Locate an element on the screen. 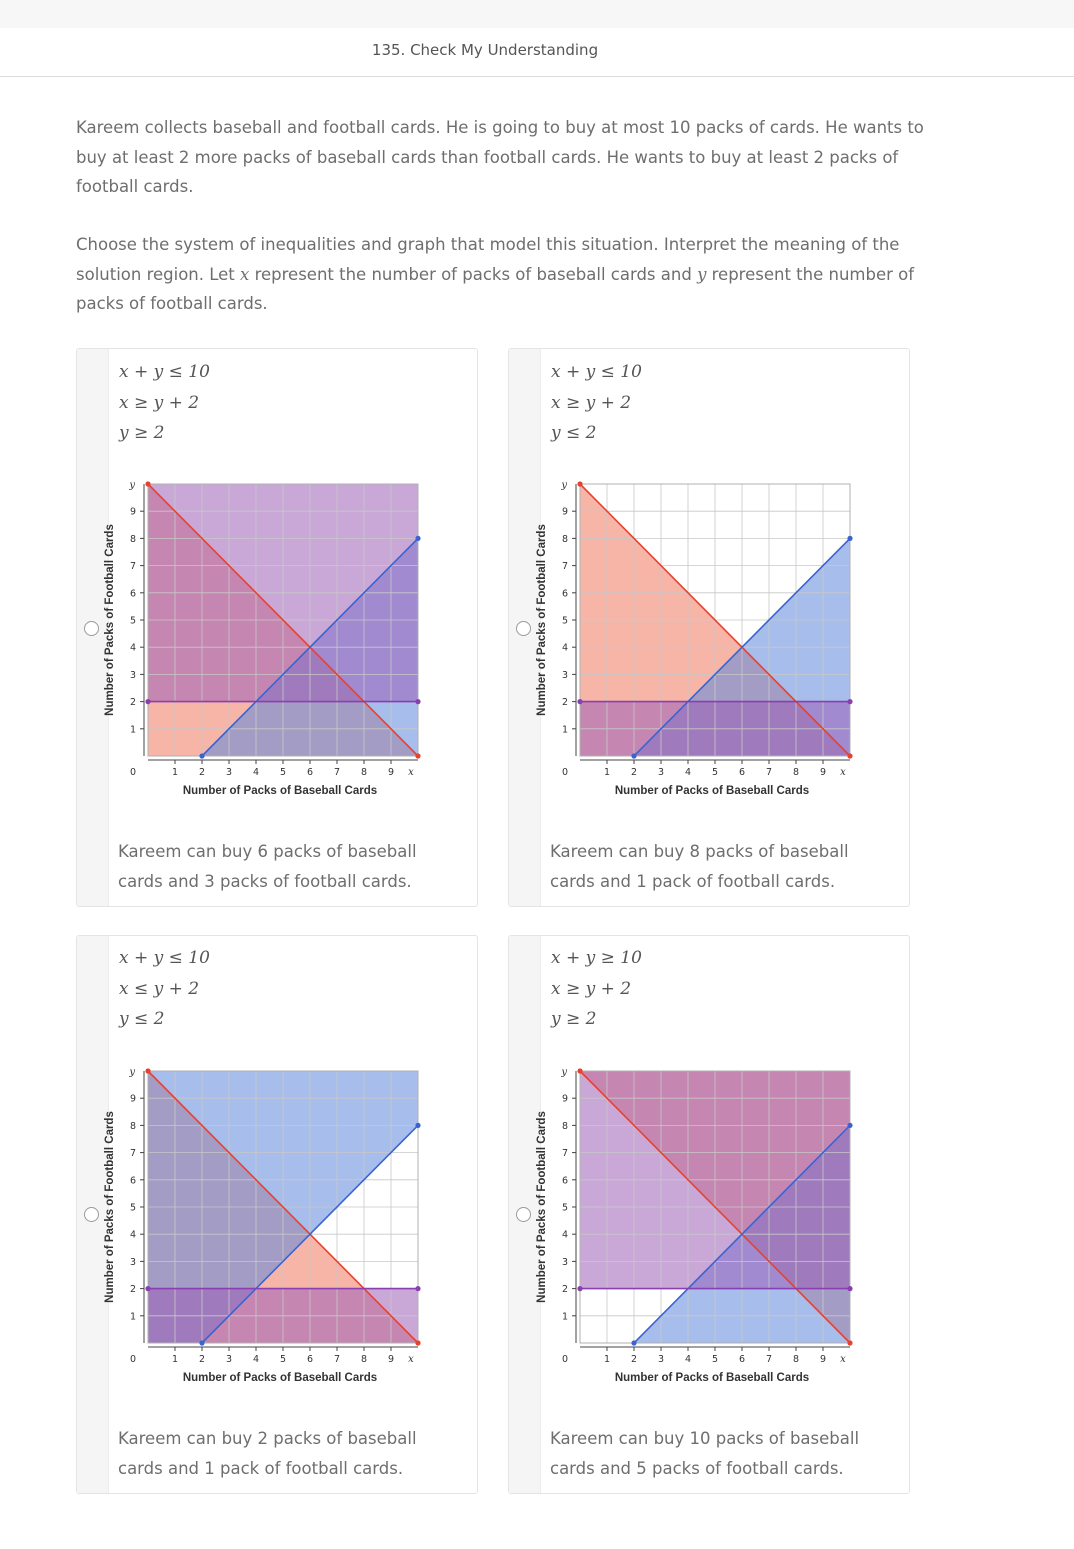  x-axis-variable: x is located at coordinates (411, 772).